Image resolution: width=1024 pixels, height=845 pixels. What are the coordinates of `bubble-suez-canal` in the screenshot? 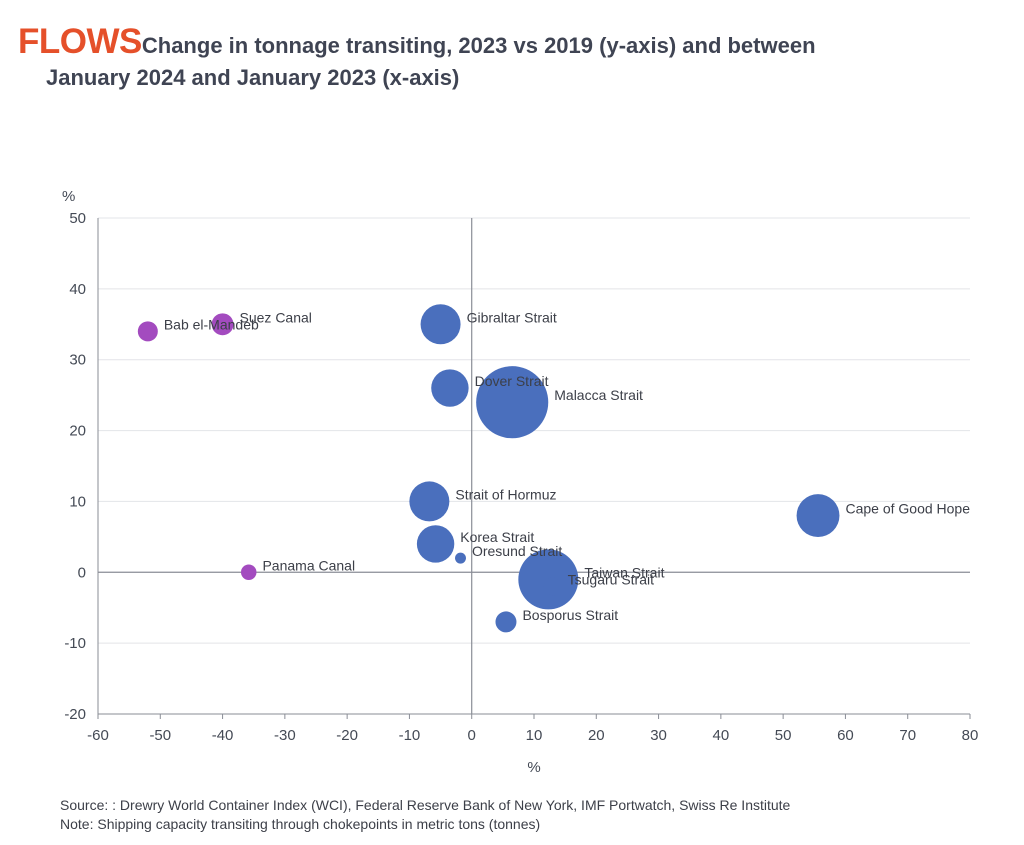 It's located at (222, 324).